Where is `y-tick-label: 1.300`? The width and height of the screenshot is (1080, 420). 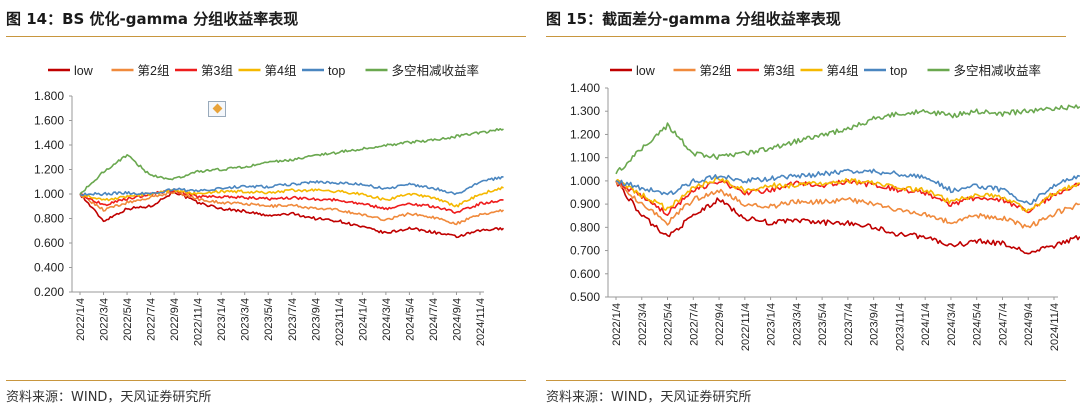 y-tick-label: 1.300 is located at coordinates (585, 111).